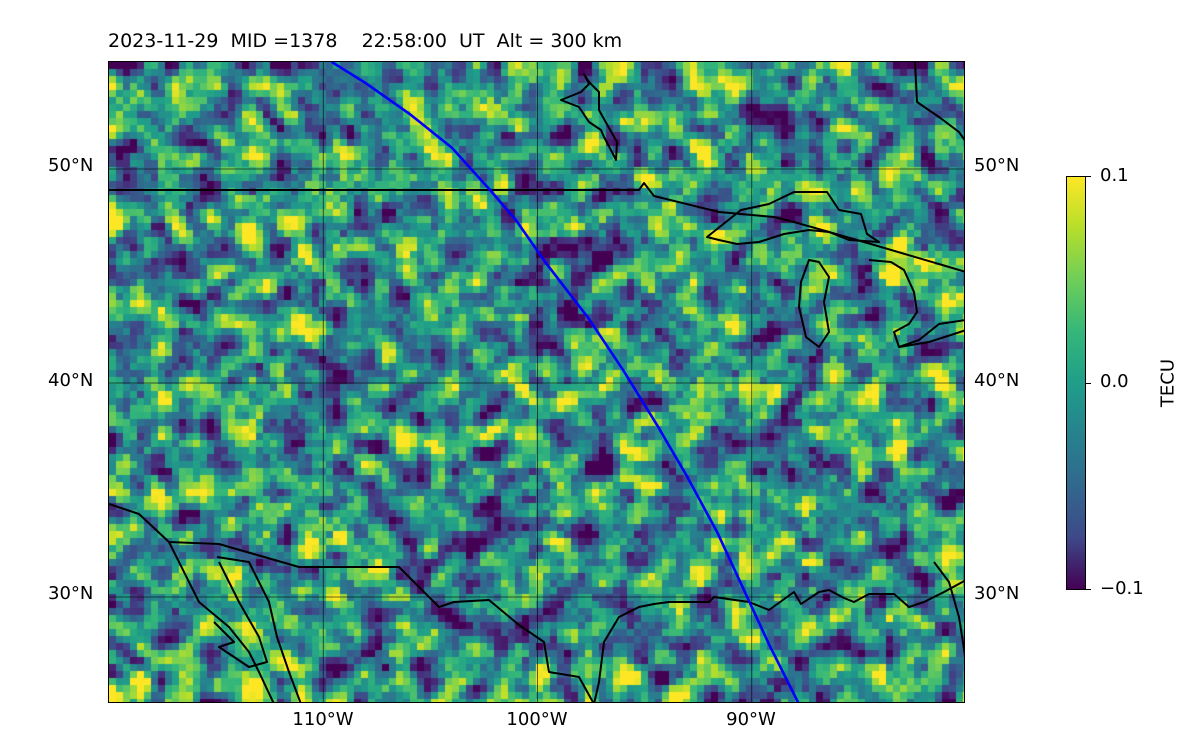  I want to click on gulf-of-mexico-coast, so click(778, 640).